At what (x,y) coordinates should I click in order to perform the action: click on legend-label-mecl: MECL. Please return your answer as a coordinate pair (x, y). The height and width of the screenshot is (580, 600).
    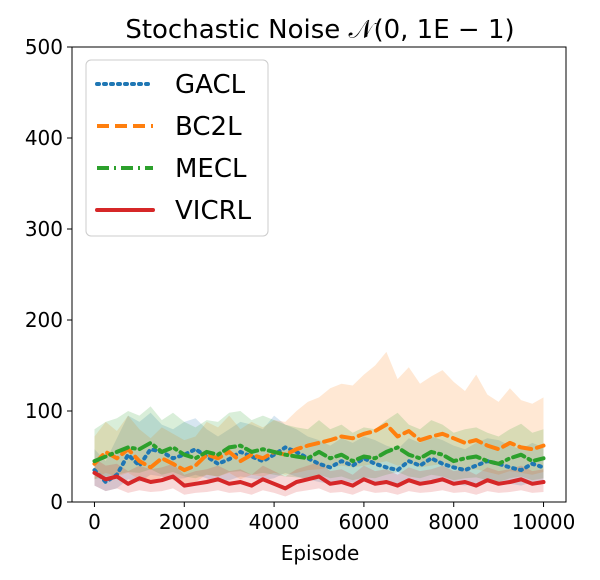
    Looking at the image, I should click on (211, 169).